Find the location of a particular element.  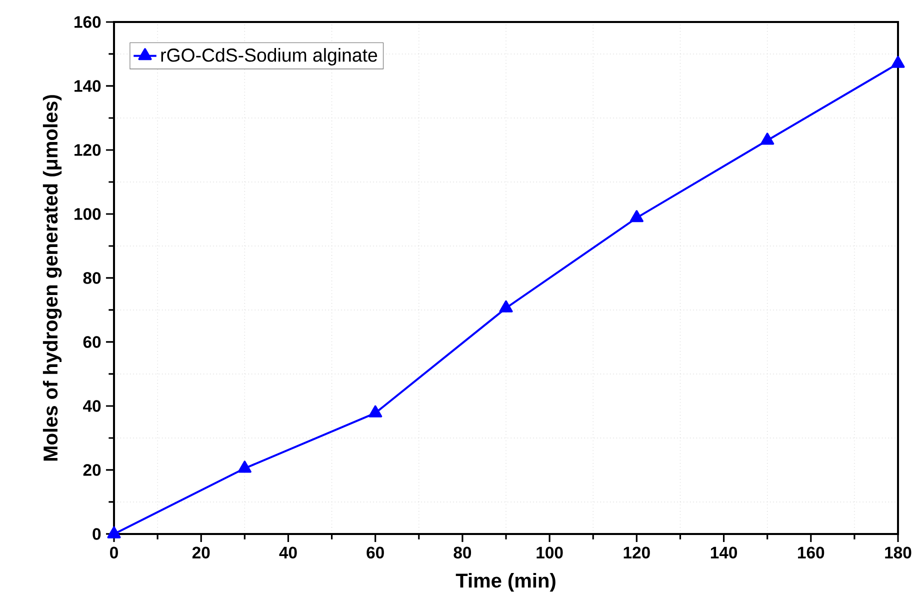

y-tick-label: 120 is located at coordinates (87, 150).